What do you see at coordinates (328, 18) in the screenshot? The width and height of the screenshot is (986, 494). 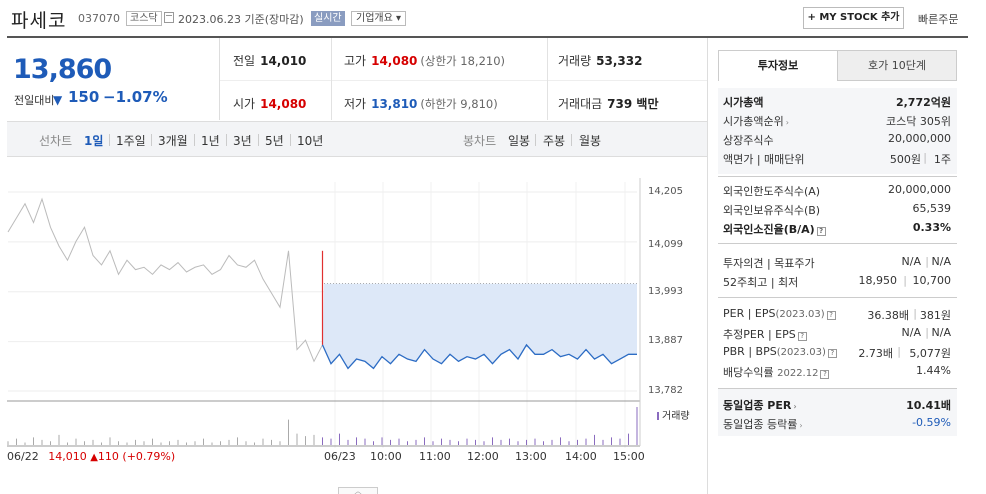 I see `realtime-button: 실시간` at bounding box center [328, 18].